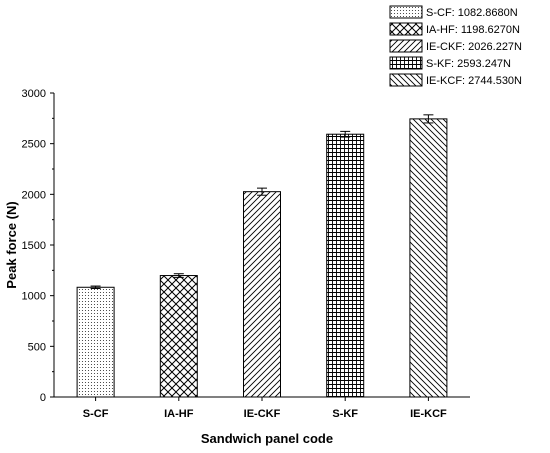  What do you see at coordinates (178, 275) in the screenshot?
I see `error-bar-ia-hf` at bounding box center [178, 275].